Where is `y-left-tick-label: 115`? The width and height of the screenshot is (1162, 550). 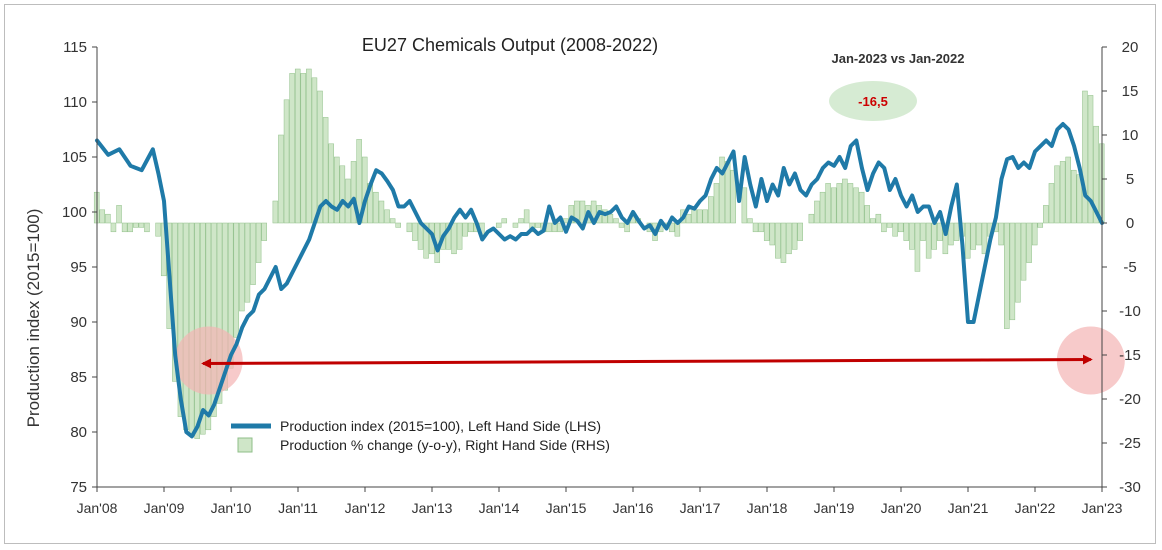
y-left-tick-label: 115 is located at coordinates (75, 47).